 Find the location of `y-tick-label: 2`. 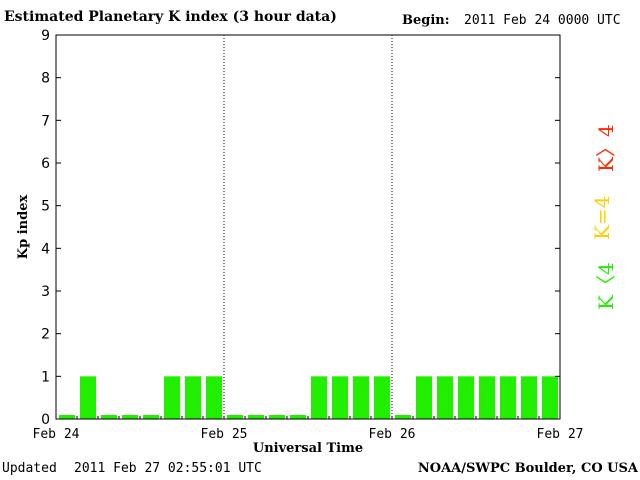

y-tick-label: 2 is located at coordinates (45, 335).